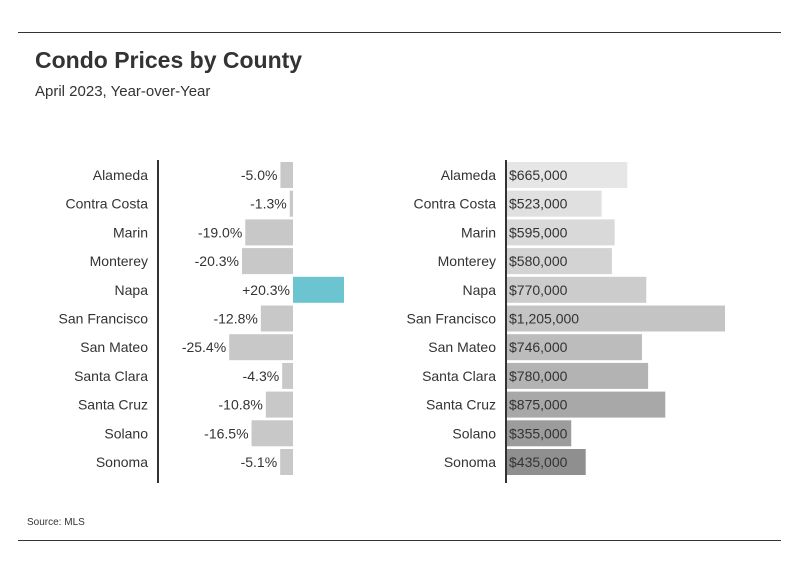 This screenshot has height=575, width=801. What do you see at coordinates (538, 204) in the screenshot?
I see `price-value-label-contra-costa: $523,000` at bounding box center [538, 204].